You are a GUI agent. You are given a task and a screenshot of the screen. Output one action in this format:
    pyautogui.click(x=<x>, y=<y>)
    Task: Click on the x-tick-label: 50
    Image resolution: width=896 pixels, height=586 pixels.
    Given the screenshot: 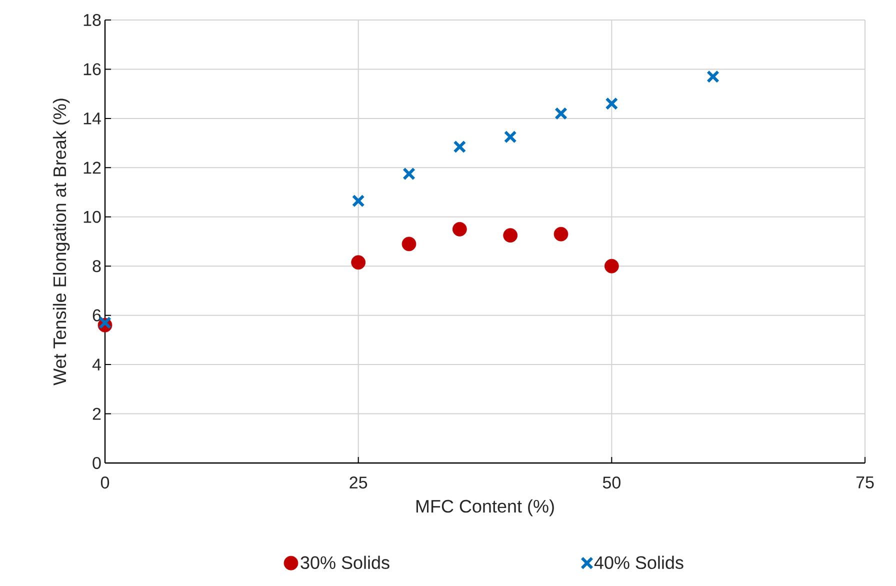 What is the action you would take?
    pyautogui.click(x=611, y=482)
    